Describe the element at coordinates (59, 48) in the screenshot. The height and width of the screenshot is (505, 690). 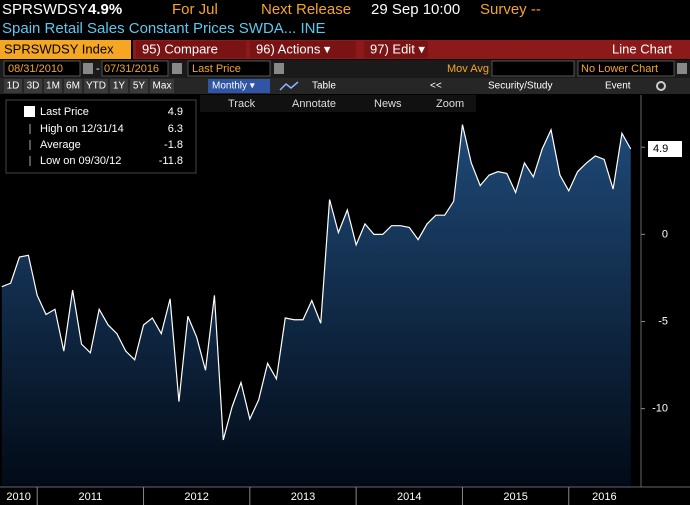
I see `security: SPRSWDSY Index` at that location.